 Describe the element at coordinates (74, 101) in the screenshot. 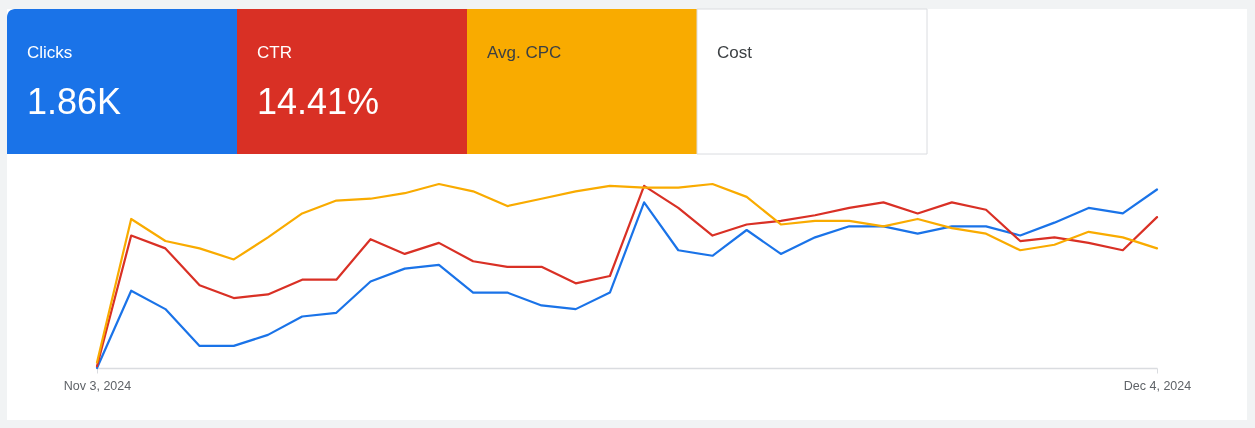

I see `text: 1.86K` at that location.